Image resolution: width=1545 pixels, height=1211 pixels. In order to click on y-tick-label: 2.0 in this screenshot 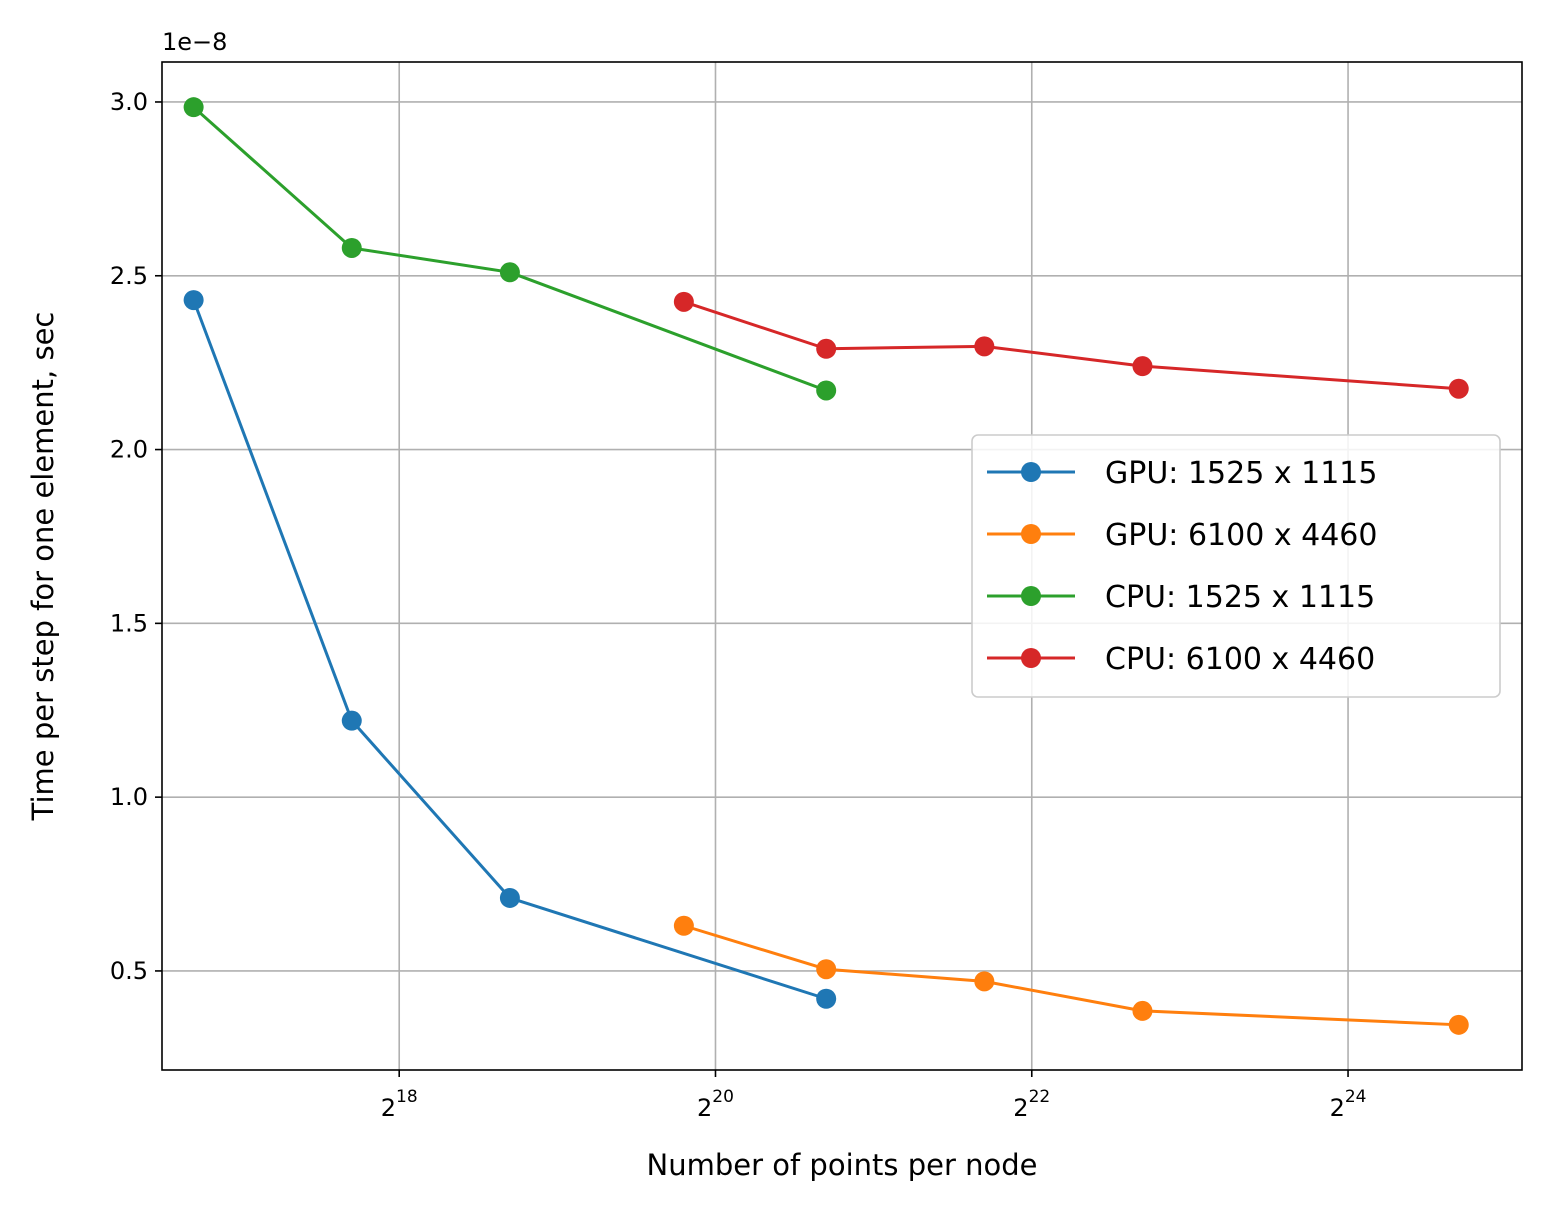, I will do `click(129, 450)`.